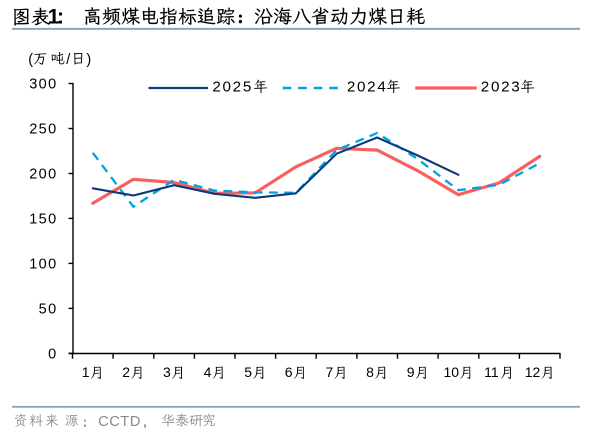  I want to click on svg-text: 50, so click(48, 310).